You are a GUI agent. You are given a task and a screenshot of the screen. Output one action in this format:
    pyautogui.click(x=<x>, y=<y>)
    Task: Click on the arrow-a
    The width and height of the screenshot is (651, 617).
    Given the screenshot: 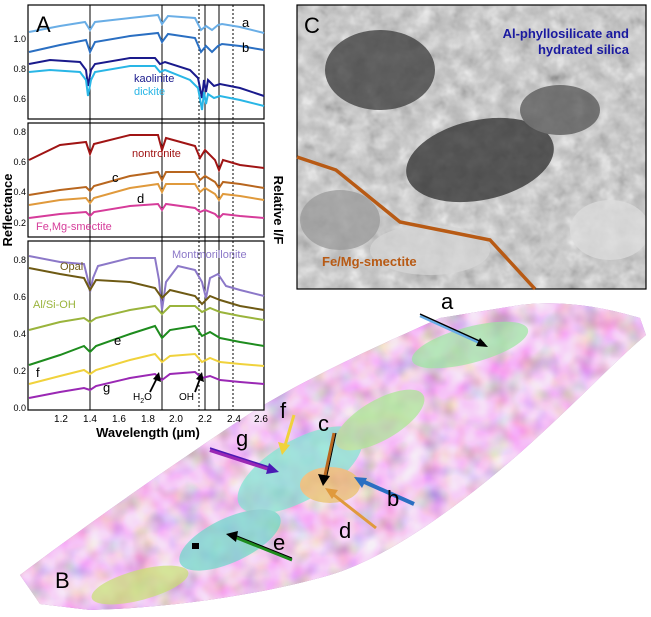 What is the action you would take?
    pyautogui.click(x=453, y=330)
    